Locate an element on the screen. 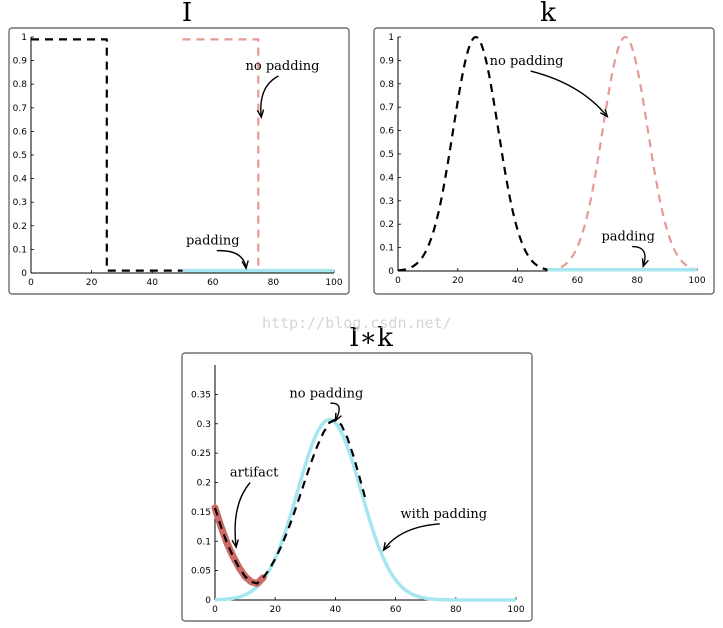 This screenshot has width=723, height=628. y-tick-label: 0.25 is located at coordinates (201, 454).